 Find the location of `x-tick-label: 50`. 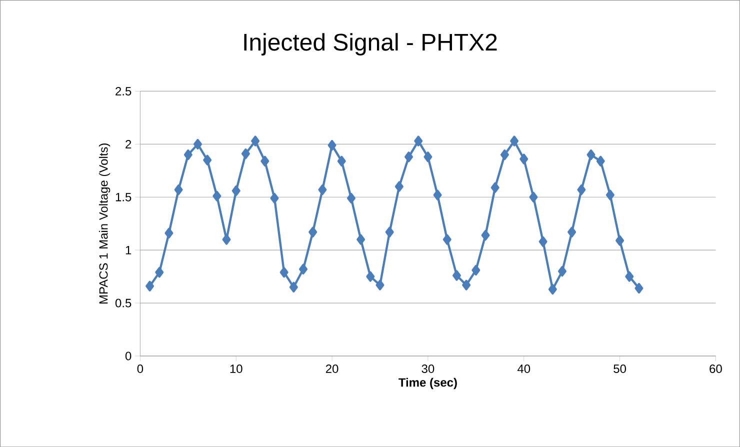

x-tick-label: 50 is located at coordinates (620, 368).